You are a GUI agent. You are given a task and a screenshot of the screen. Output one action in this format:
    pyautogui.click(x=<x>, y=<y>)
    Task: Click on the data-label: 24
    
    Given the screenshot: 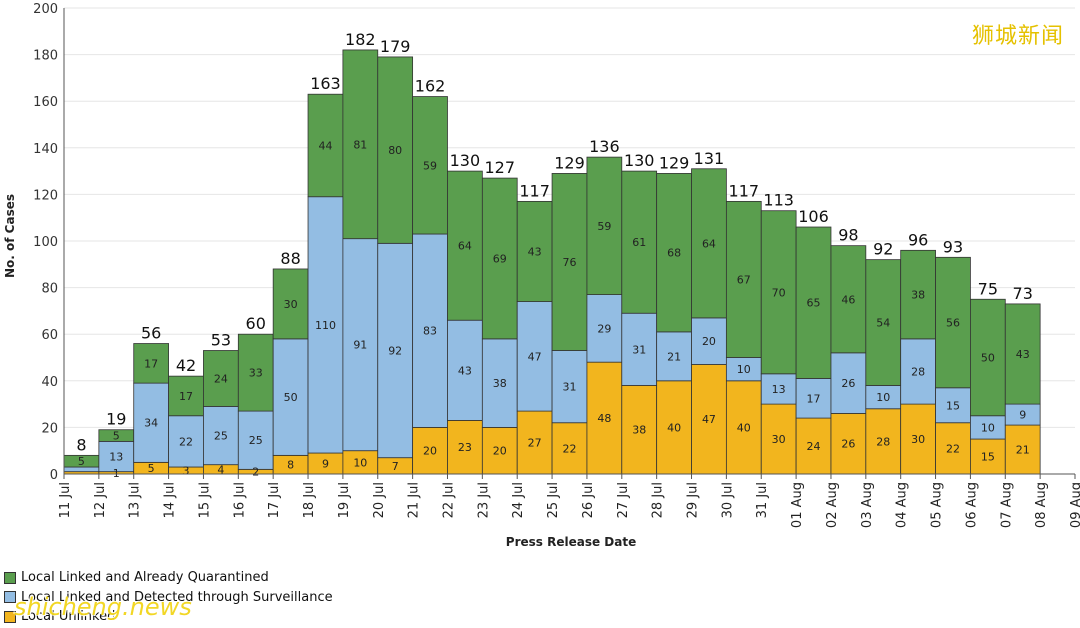 What is the action you would take?
    pyautogui.click(x=814, y=446)
    